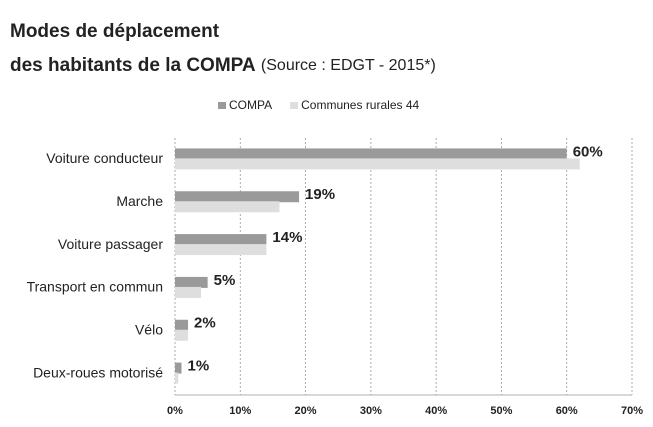 This screenshot has width=653, height=427. Describe the element at coordinates (632, 411) in the screenshot. I see `x-tick-label: 70%` at that location.